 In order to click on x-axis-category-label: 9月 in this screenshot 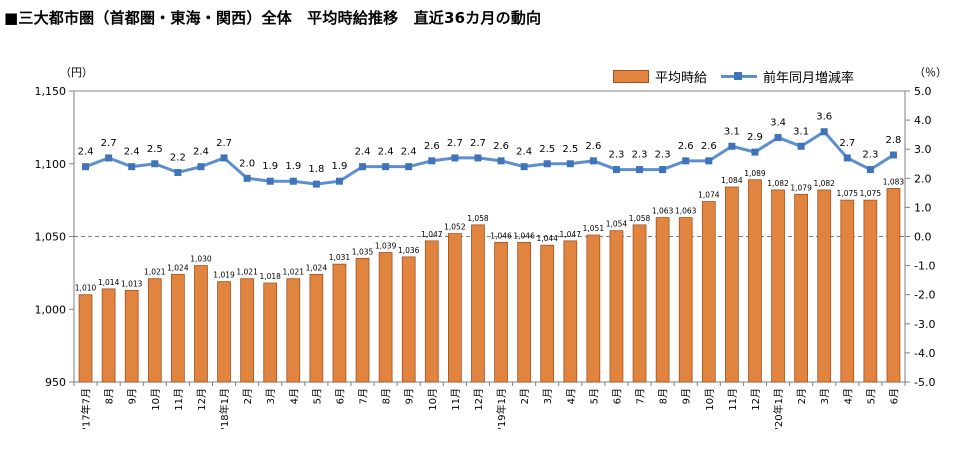, I will do `click(410, 396)`.